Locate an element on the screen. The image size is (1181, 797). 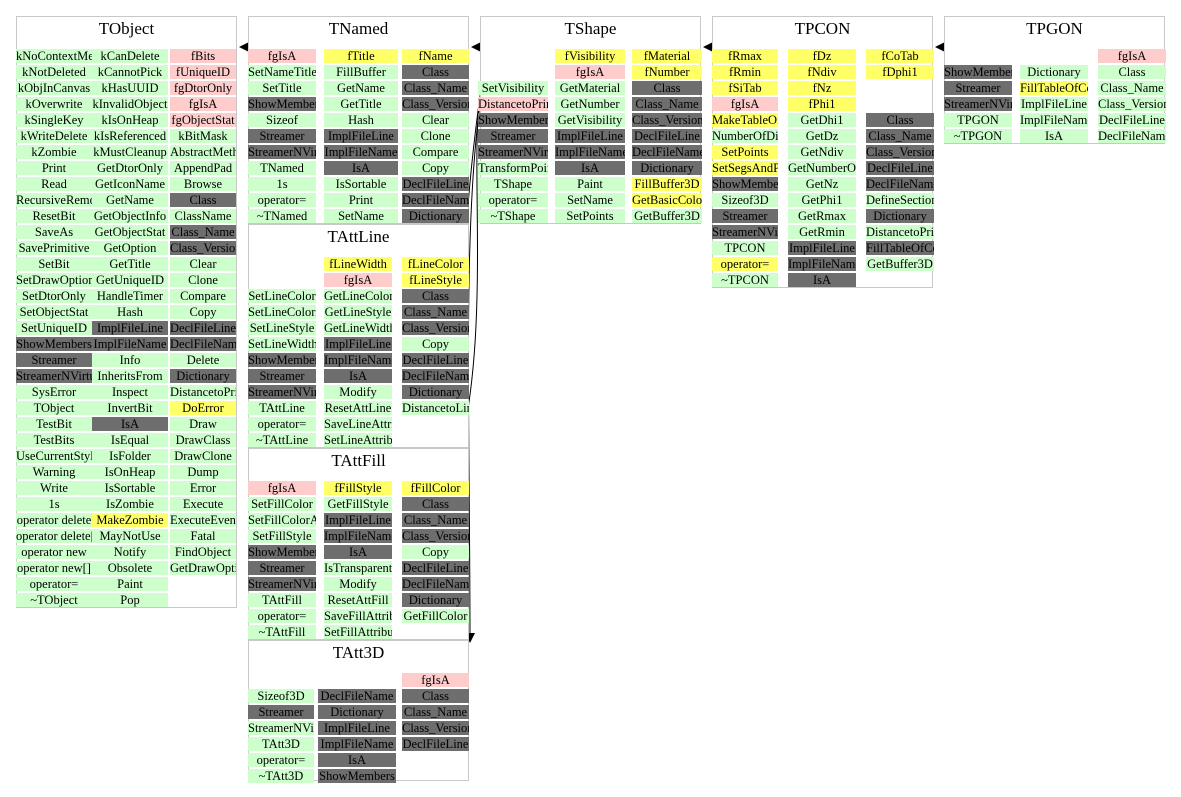
member-tattline: GetLineWidth is located at coordinates (358, 328).